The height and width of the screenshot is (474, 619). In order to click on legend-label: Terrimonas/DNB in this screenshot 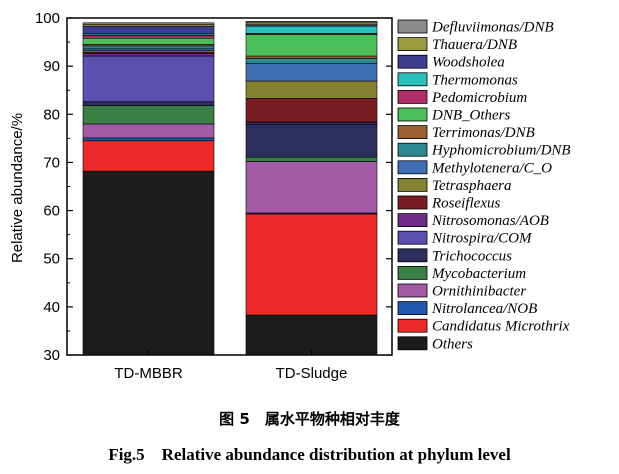, I will do `click(483, 133)`.